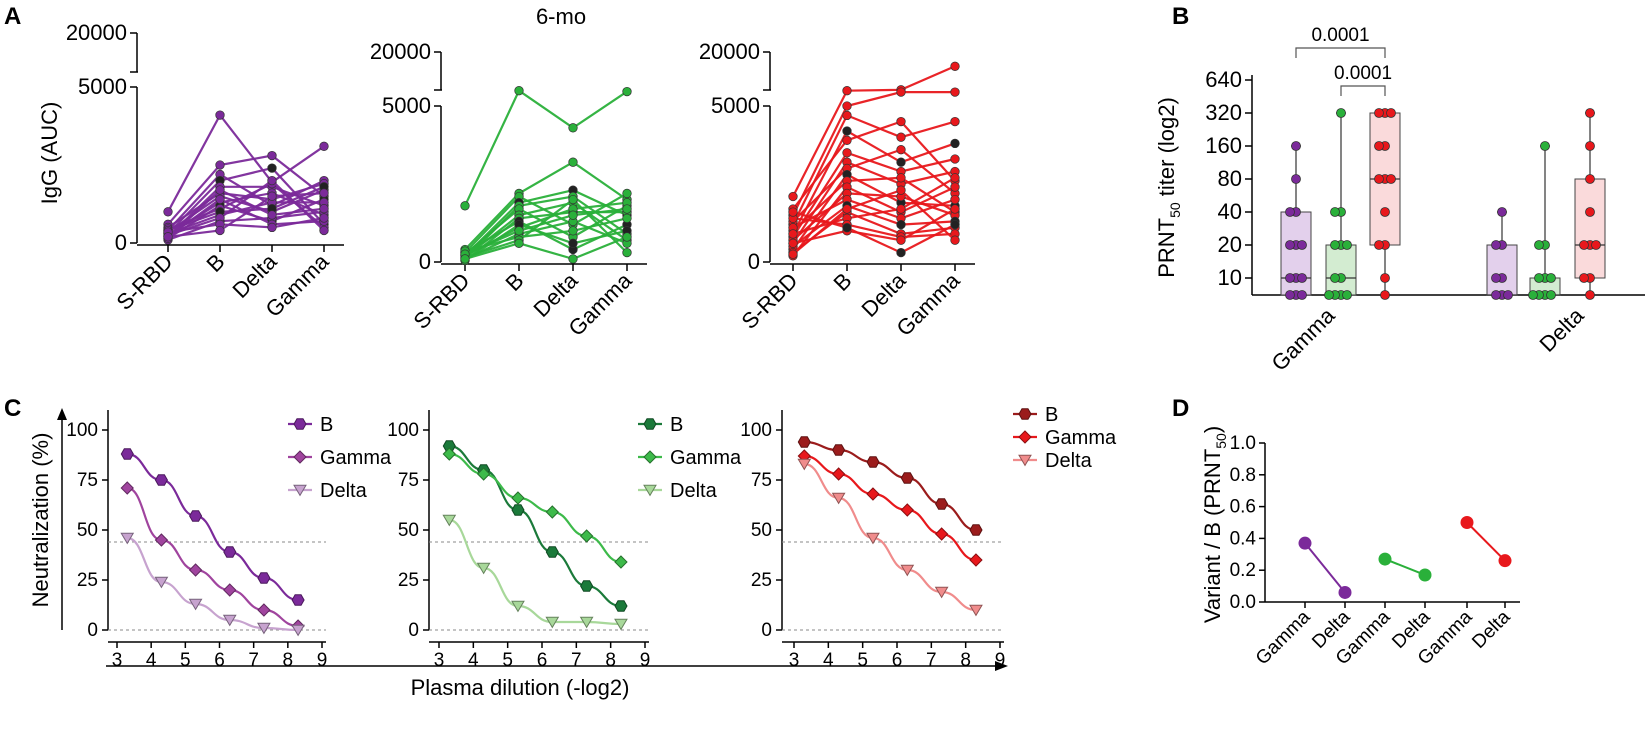 The image size is (1652, 739). What do you see at coordinates (1223, 79) in the screenshot?
I see `y-tick-label: 640` at bounding box center [1223, 79].